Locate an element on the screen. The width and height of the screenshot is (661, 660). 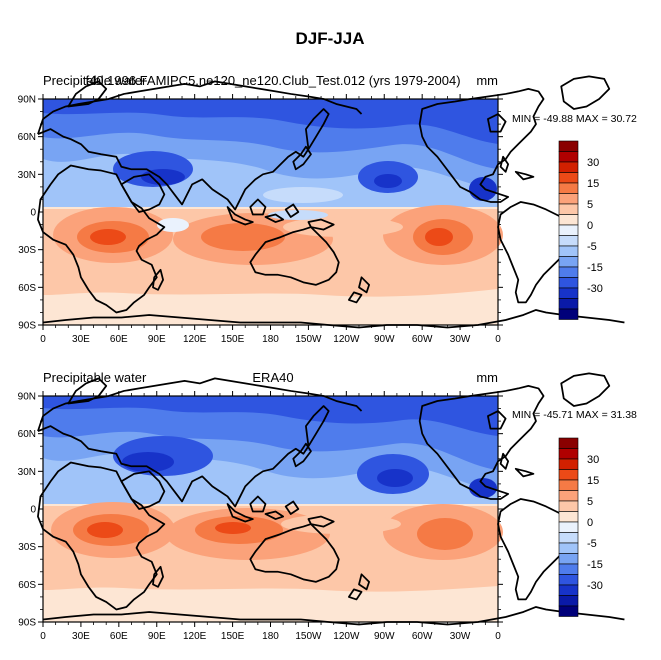
figure-title: DJF-JJA is located at coordinates (330, 38).